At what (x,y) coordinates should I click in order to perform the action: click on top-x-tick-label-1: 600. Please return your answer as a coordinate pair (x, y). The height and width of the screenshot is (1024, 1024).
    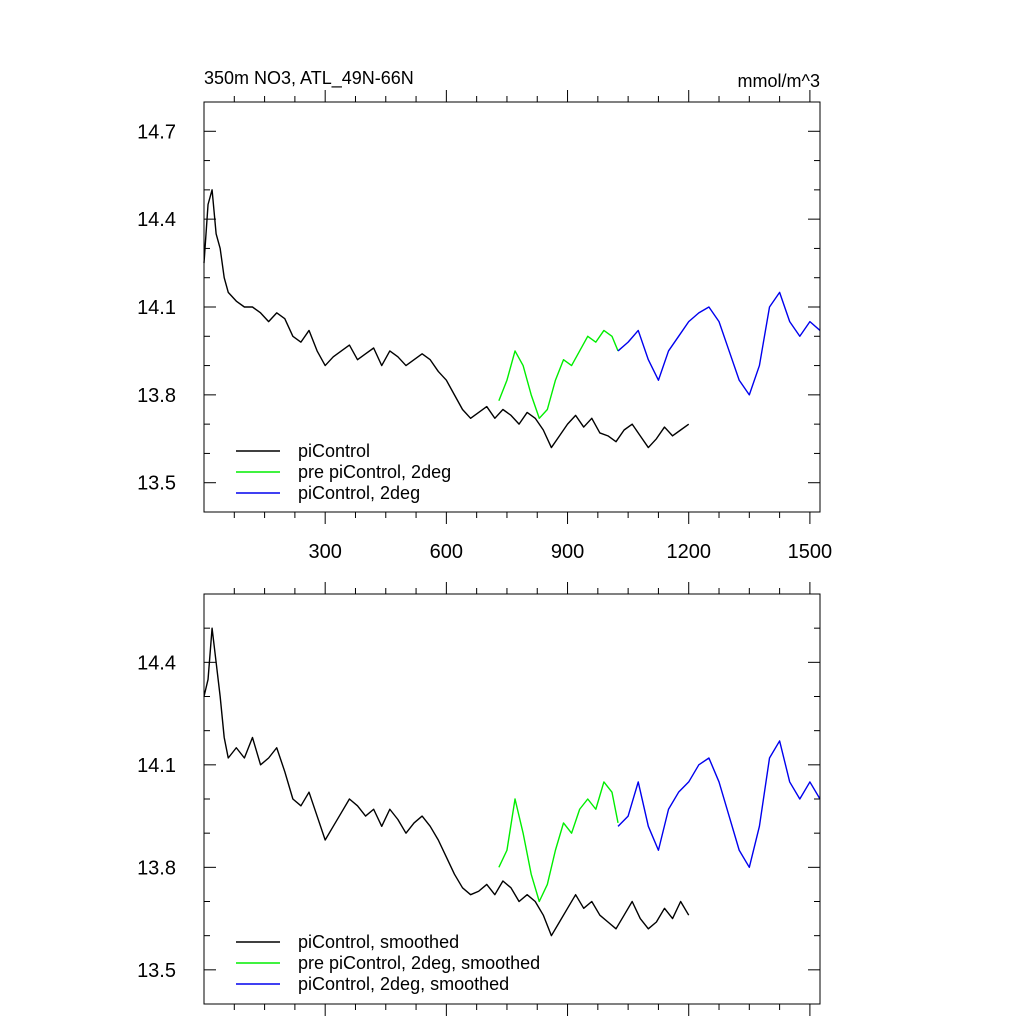
    Looking at the image, I should click on (446, 552).